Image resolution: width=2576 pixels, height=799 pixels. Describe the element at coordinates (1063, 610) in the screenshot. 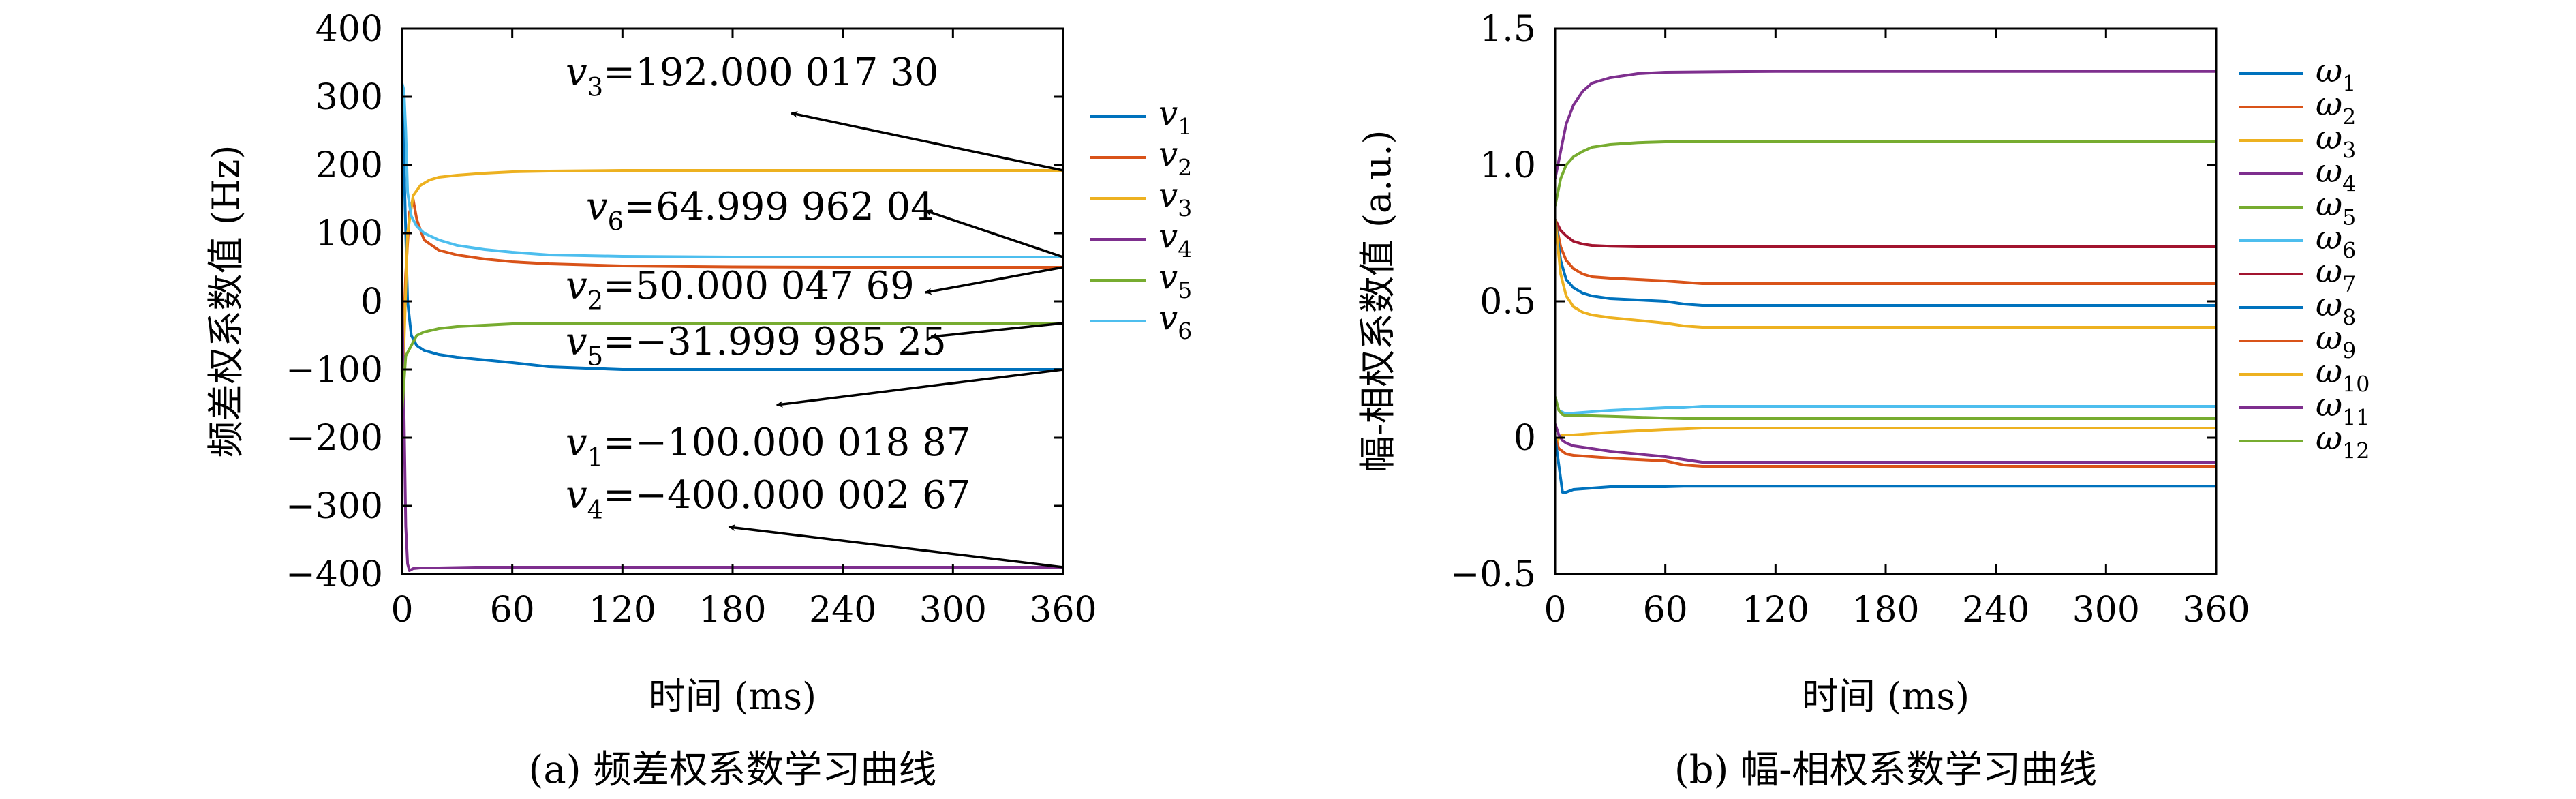

I see `chart-a-xtick-label: 360` at that location.